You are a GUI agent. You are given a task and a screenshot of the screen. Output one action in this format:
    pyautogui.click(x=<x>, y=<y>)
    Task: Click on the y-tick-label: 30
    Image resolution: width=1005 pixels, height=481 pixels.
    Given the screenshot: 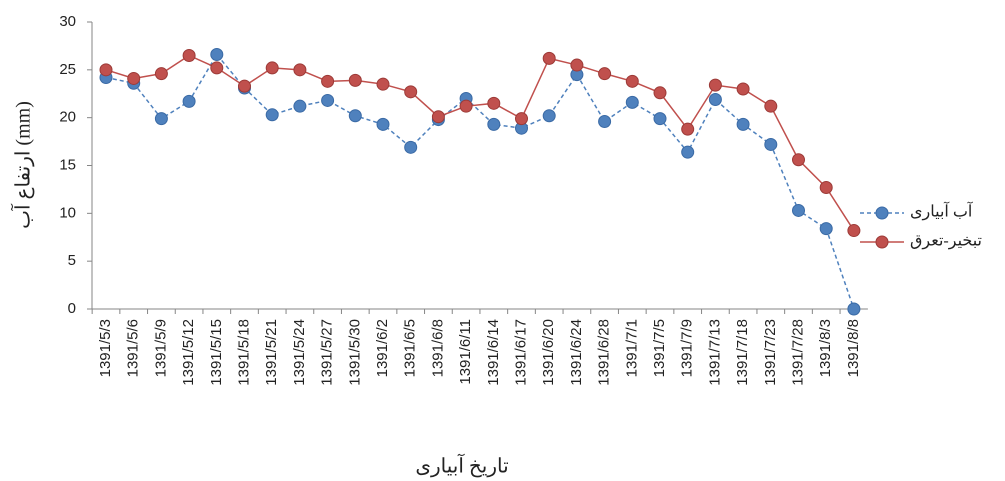 What is the action you would take?
    pyautogui.click(x=67, y=21)
    